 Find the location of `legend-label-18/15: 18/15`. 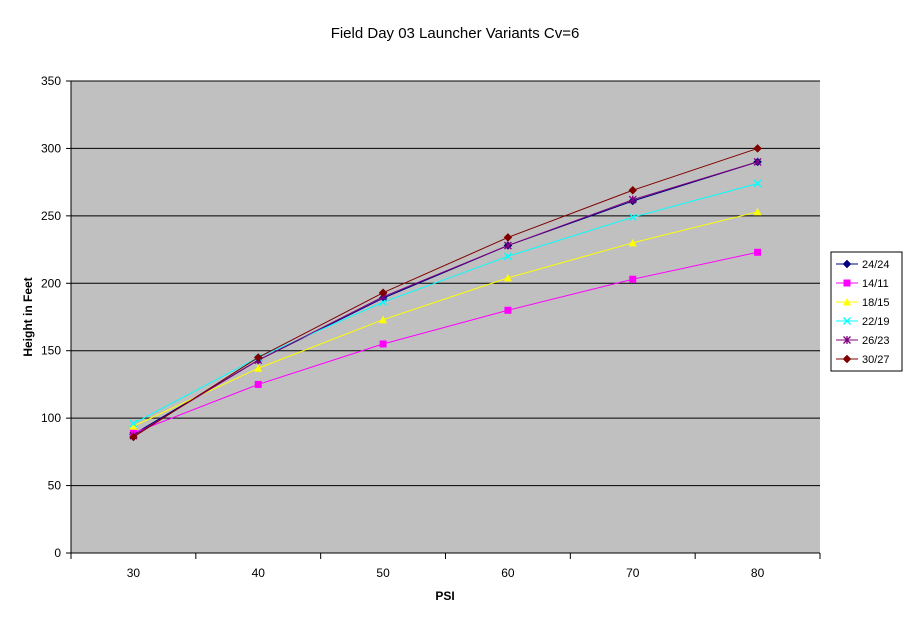

legend-label-18/15: 18/15 is located at coordinates (876, 303).